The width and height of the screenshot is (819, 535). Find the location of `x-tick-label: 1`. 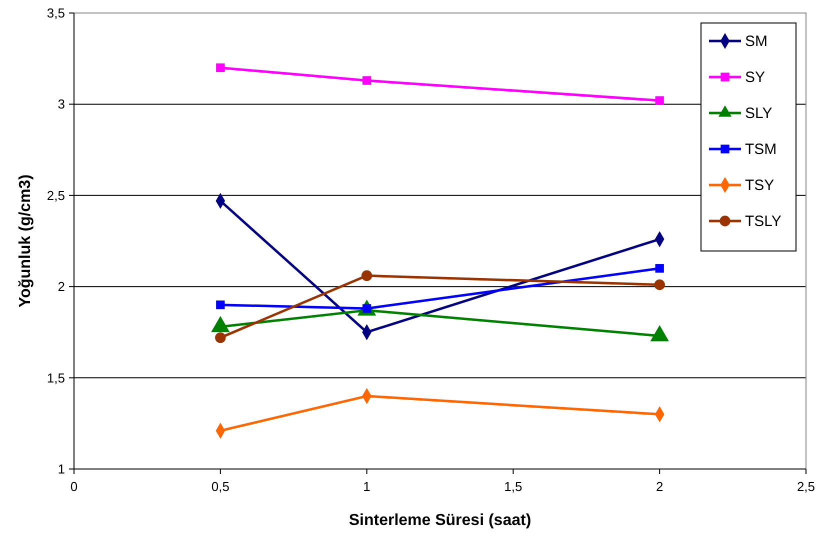

x-tick-label: 1 is located at coordinates (366, 486).